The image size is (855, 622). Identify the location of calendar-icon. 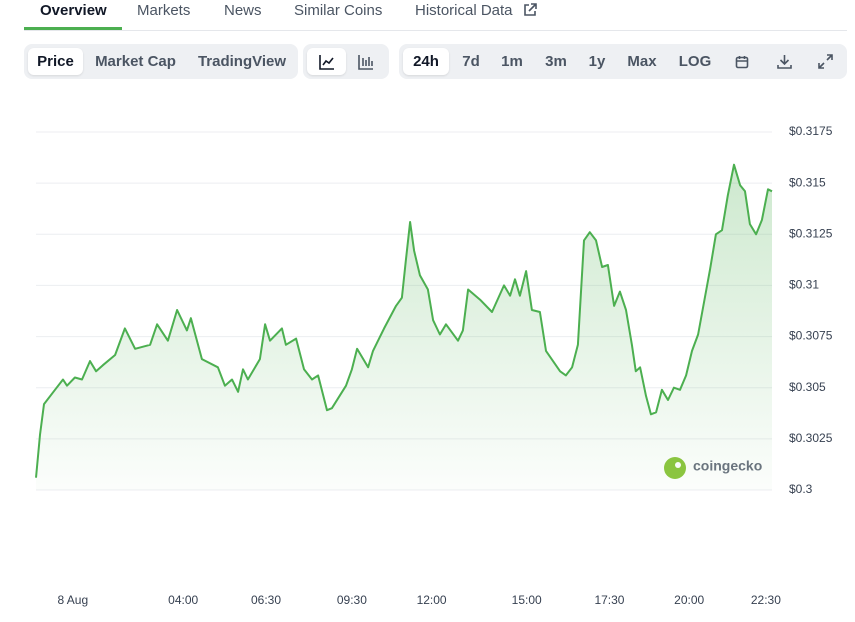
(742, 62).